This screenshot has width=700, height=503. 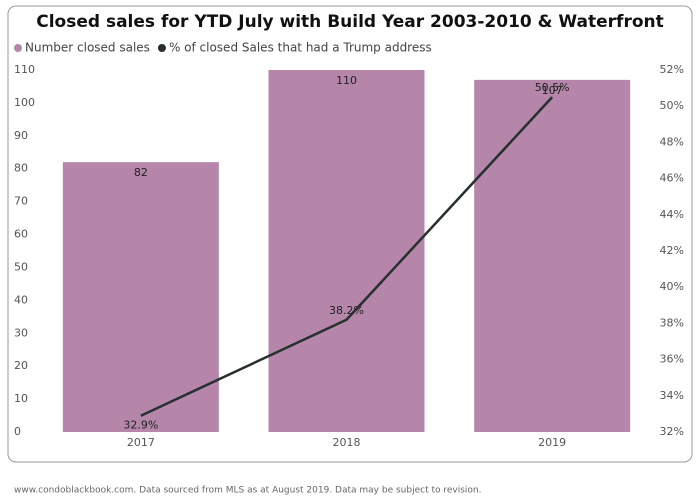 I want to click on y2-tick-label: 38%, so click(x=672, y=322).